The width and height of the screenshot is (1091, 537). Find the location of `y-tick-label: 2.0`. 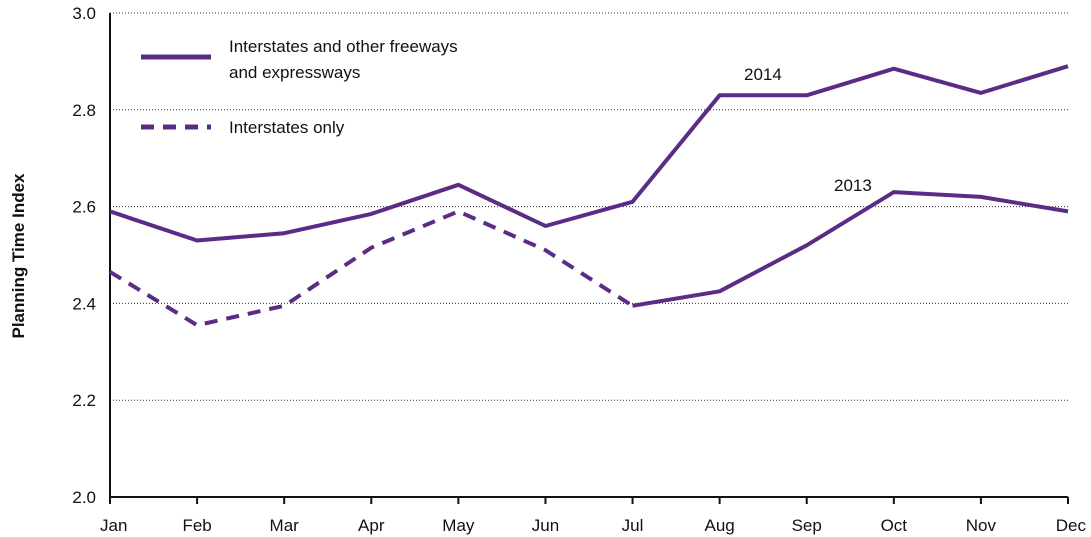

y-tick-label: 2.0 is located at coordinates (84, 497).